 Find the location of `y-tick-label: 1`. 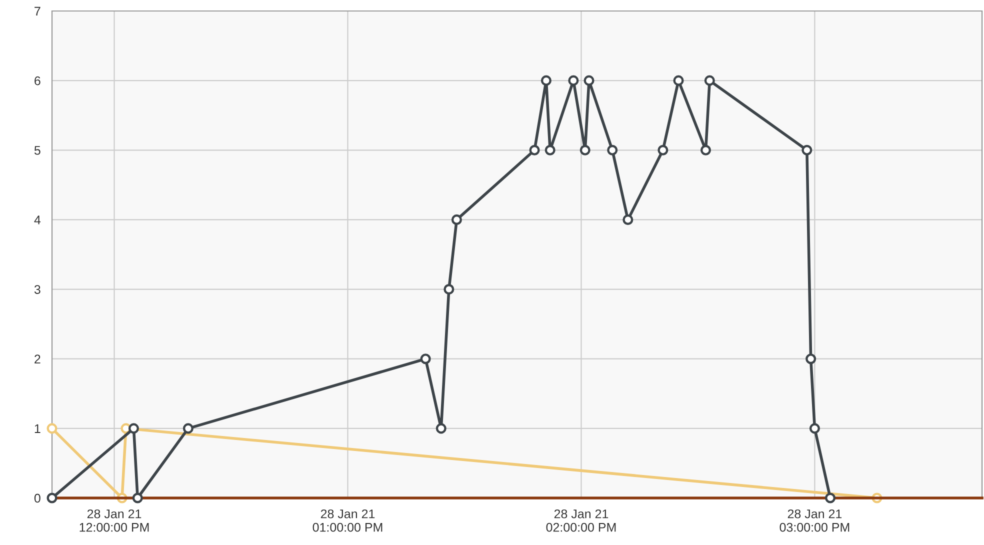

y-tick-label: 1 is located at coordinates (37, 428).